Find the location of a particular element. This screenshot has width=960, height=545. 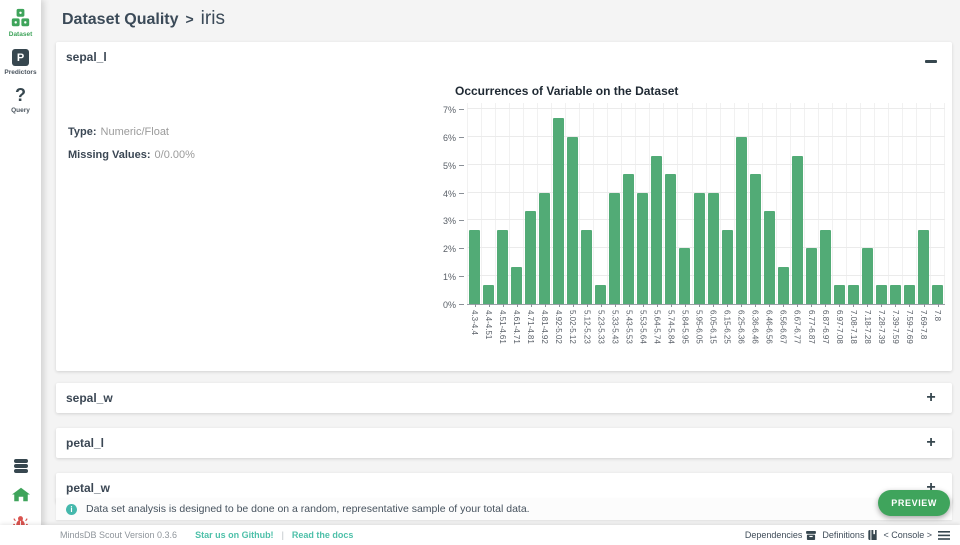

dependencies-link: Dependencies is located at coordinates (781, 535).